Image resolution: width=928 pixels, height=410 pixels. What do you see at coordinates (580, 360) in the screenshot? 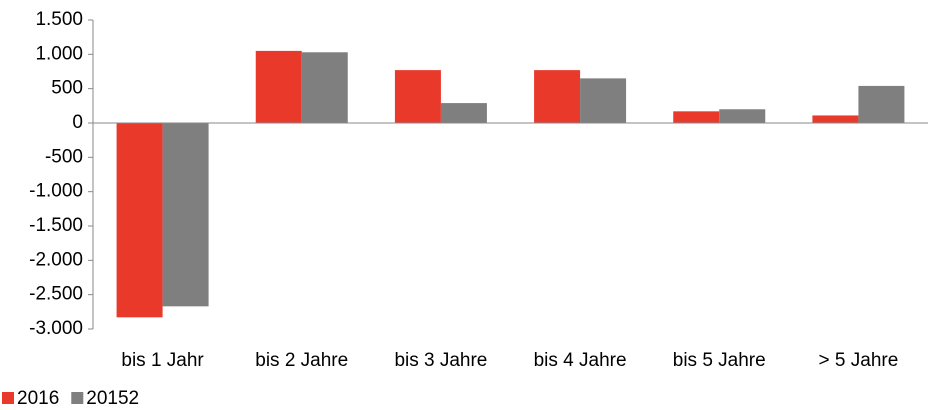
I see `x-tick-label: bis 4 Jahre` at bounding box center [580, 360].